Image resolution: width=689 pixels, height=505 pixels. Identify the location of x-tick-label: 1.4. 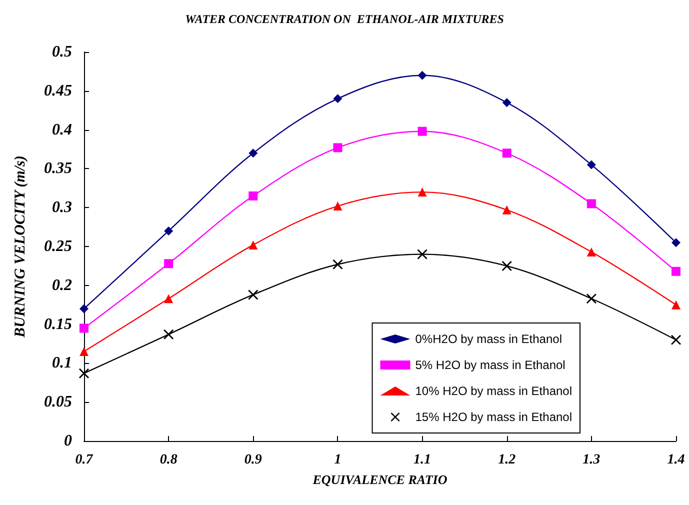
(676, 460).